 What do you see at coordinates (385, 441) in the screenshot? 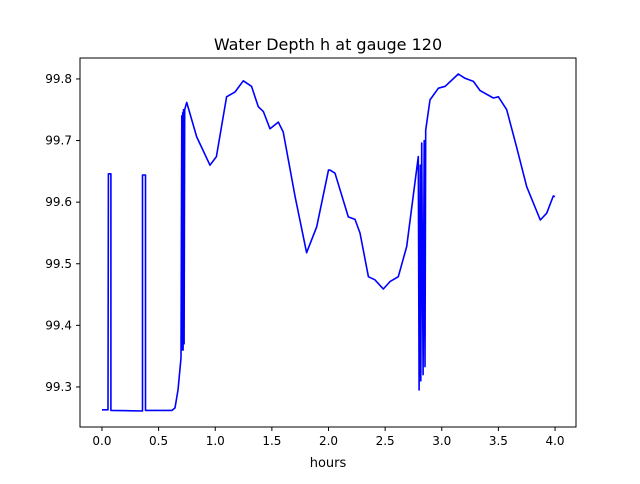
I see `x-tick-label: 2.5` at bounding box center [385, 441].